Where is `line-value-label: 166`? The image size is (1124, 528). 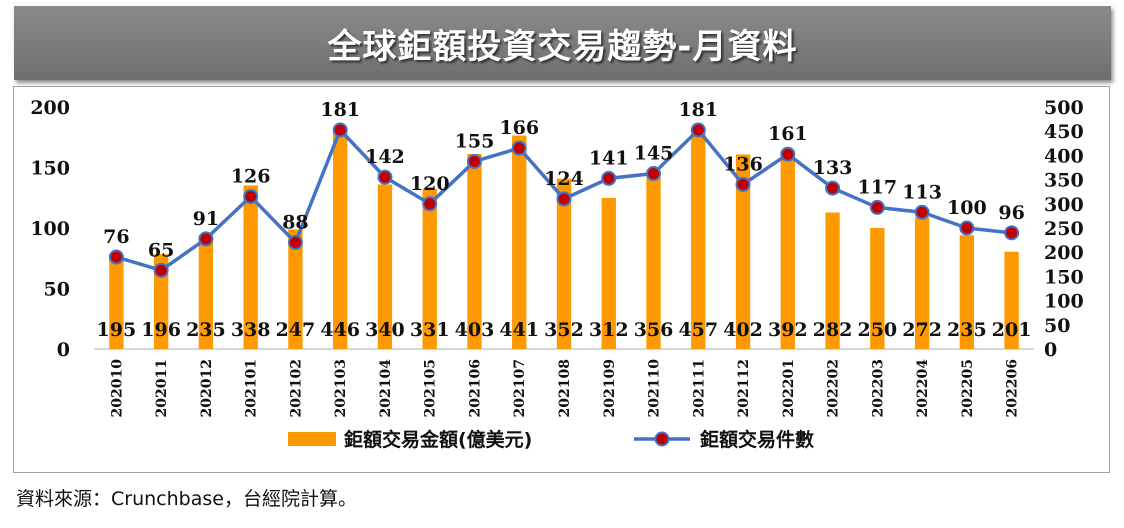
line-value-label: 166 is located at coordinates (519, 128).